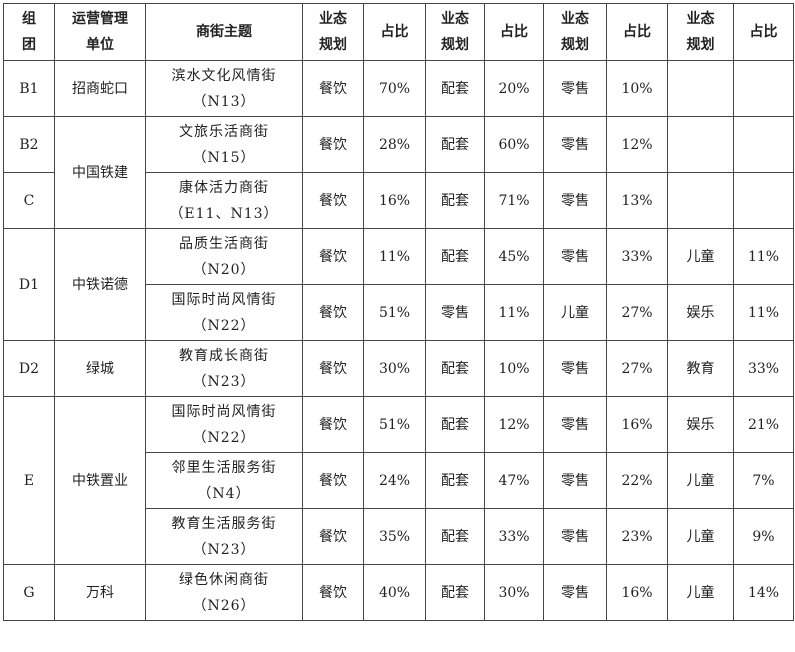 This screenshot has height=652, width=795. I want to click on header-group: 组团, so click(29, 32).